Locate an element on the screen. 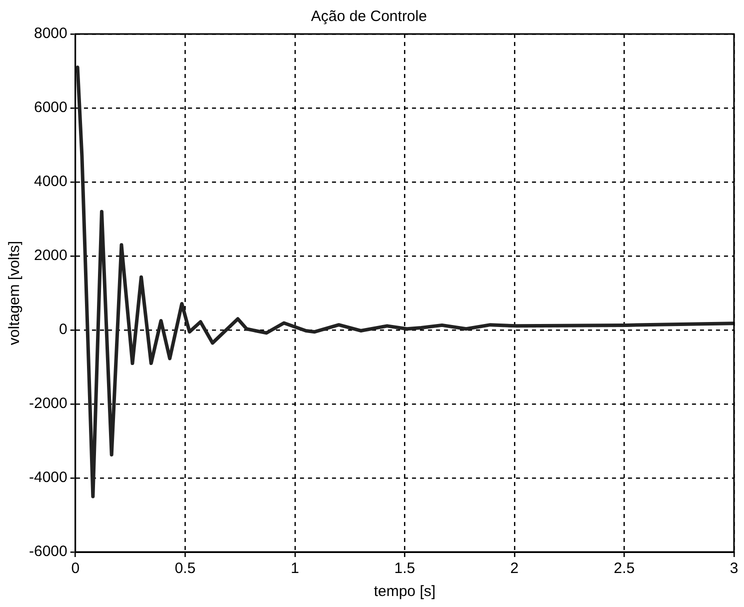 The image size is (744, 607). x-tick-label: 0.5 is located at coordinates (185, 569).